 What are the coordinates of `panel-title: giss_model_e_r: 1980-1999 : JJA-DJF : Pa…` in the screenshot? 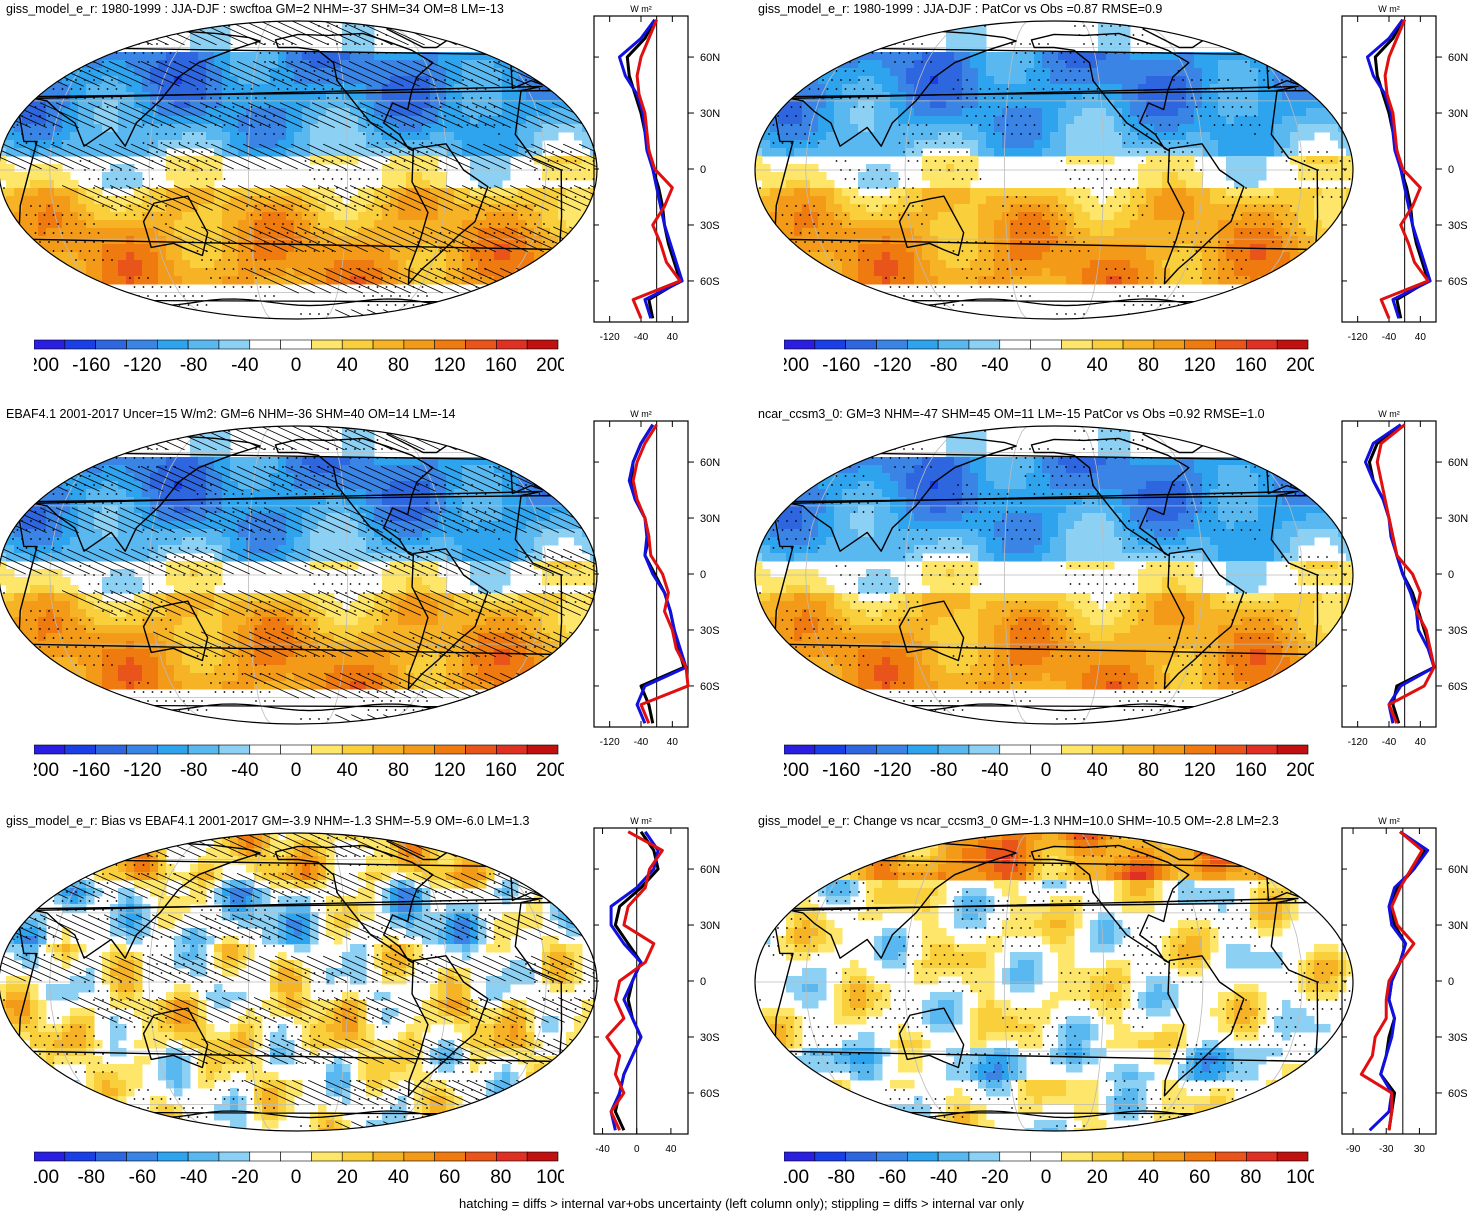 It's located at (960, 9).